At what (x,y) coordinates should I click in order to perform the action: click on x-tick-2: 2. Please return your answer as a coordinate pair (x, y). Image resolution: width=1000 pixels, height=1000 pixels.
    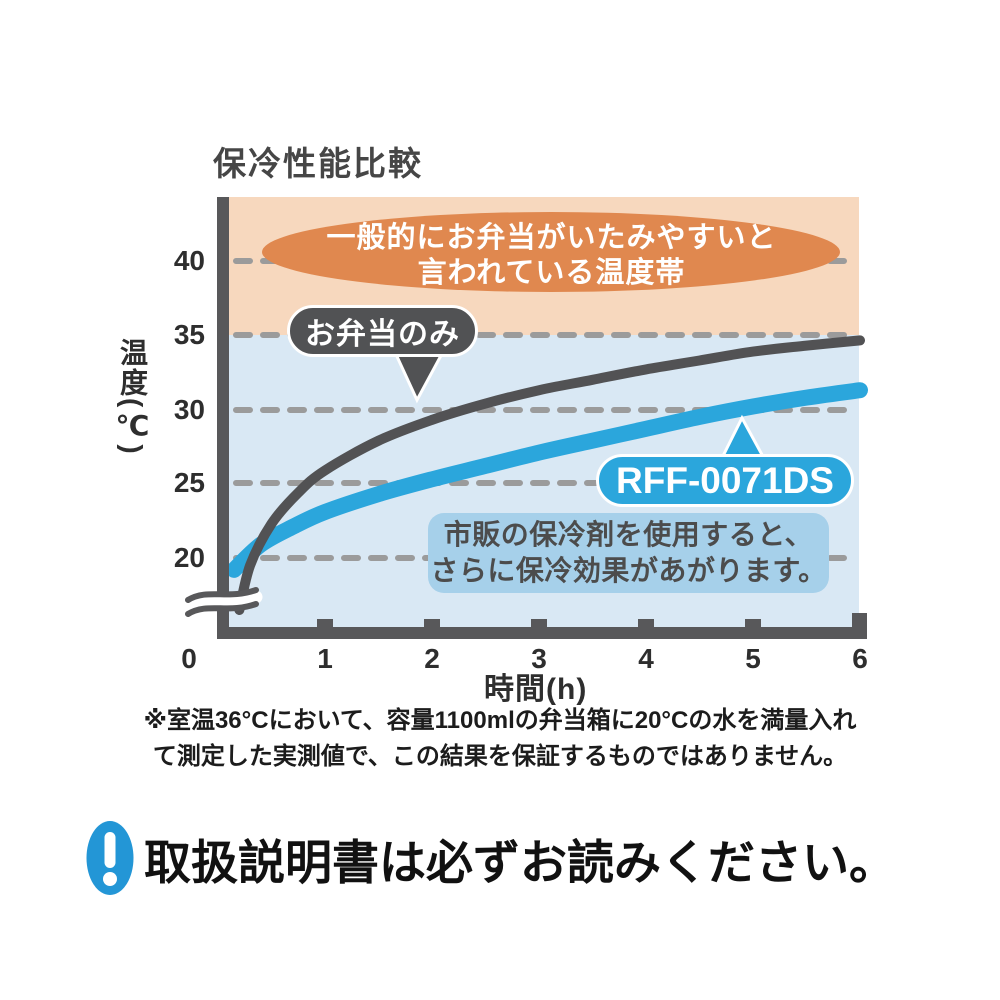
    Looking at the image, I should click on (432, 658).